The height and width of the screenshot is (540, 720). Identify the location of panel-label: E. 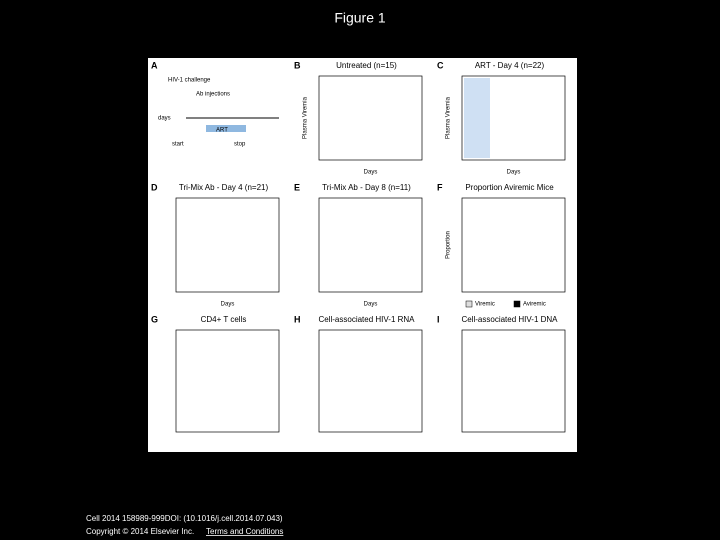
(297, 187).